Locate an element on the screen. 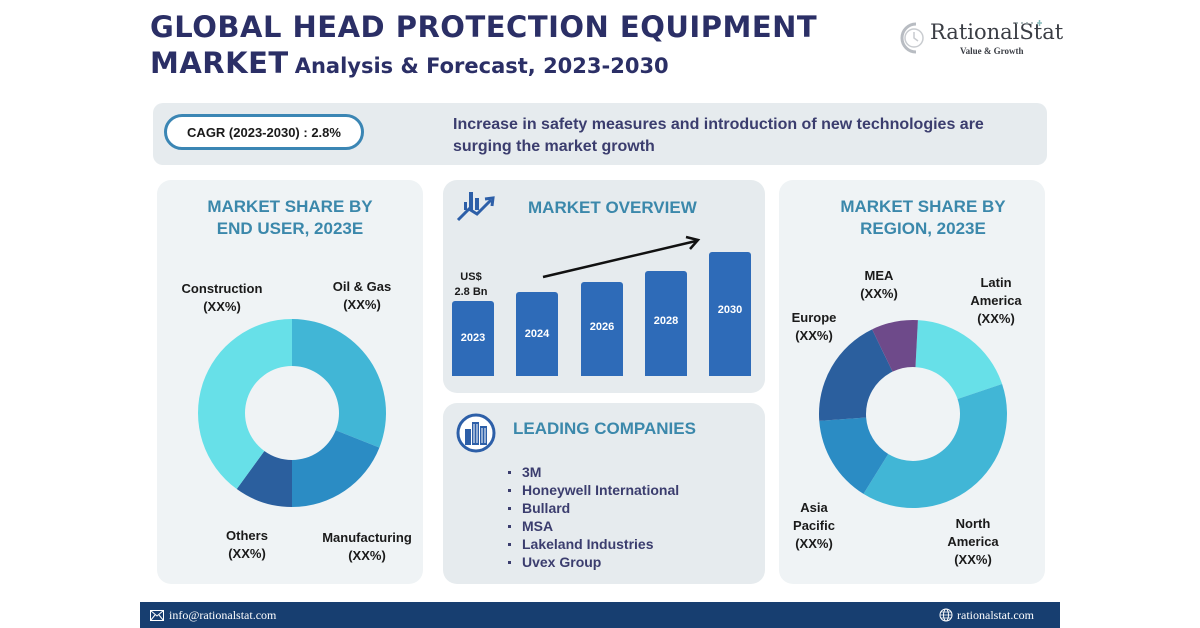 This screenshot has height=628, width=1200. company-item: 3M is located at coordinates (593, 472).